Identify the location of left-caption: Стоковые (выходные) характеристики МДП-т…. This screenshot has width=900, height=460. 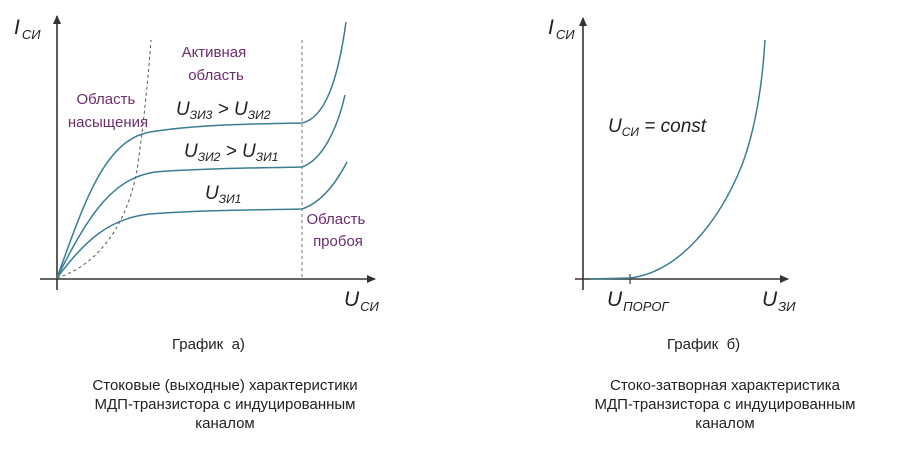
(225, 404).